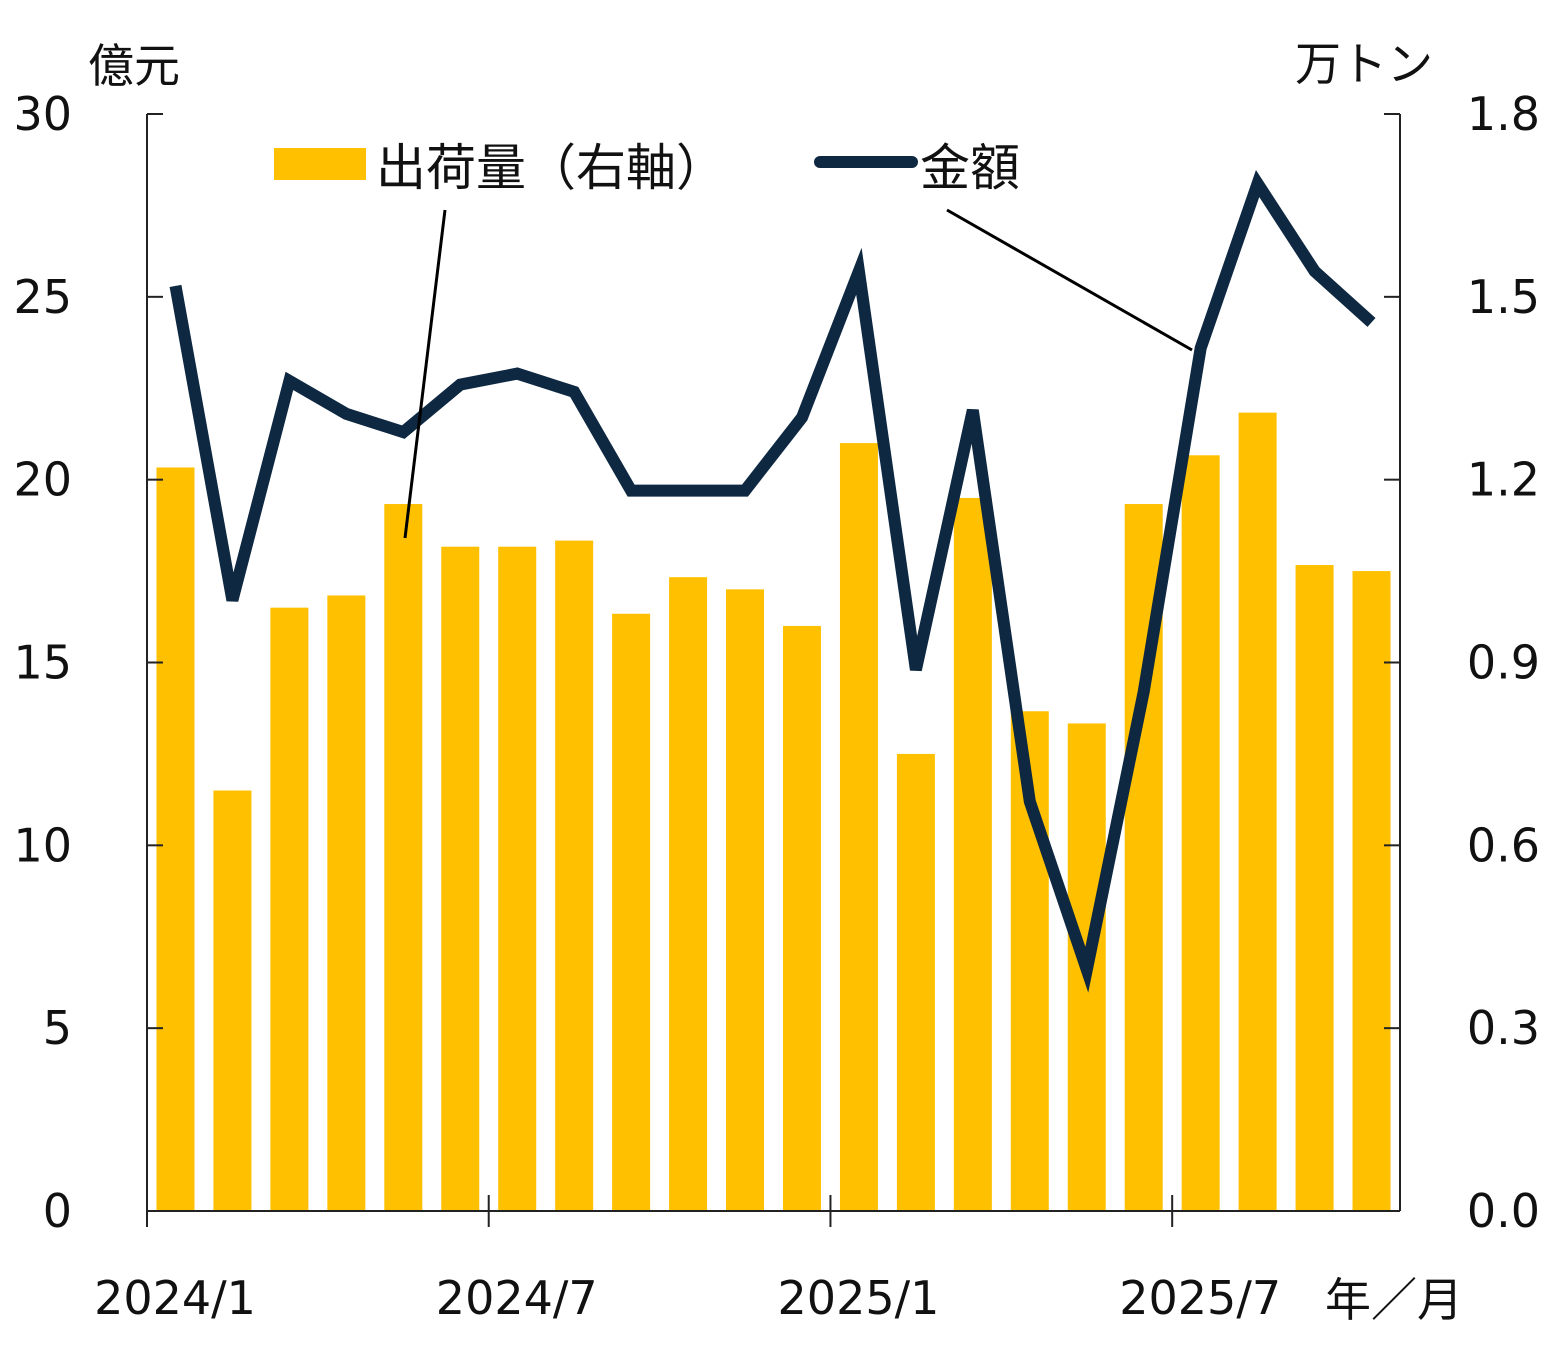  Describe the element at coordinates (1503, 1028) in the screenshot. I see `right-tick-label: 0.3` at that location.